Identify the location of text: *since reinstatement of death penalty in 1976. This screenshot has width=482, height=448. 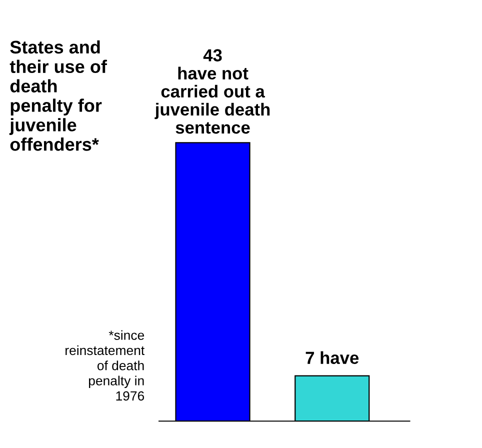
(105, 365).